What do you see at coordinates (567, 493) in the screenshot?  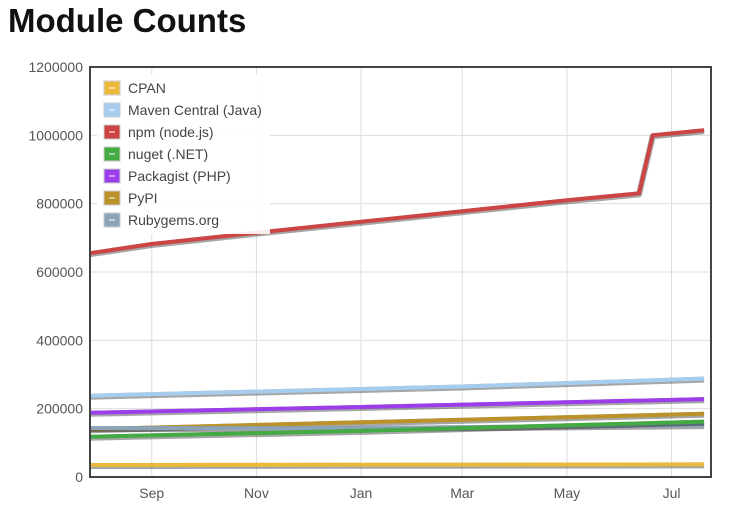 I see `x-tick-label: May` at bounding box center [567, 493].